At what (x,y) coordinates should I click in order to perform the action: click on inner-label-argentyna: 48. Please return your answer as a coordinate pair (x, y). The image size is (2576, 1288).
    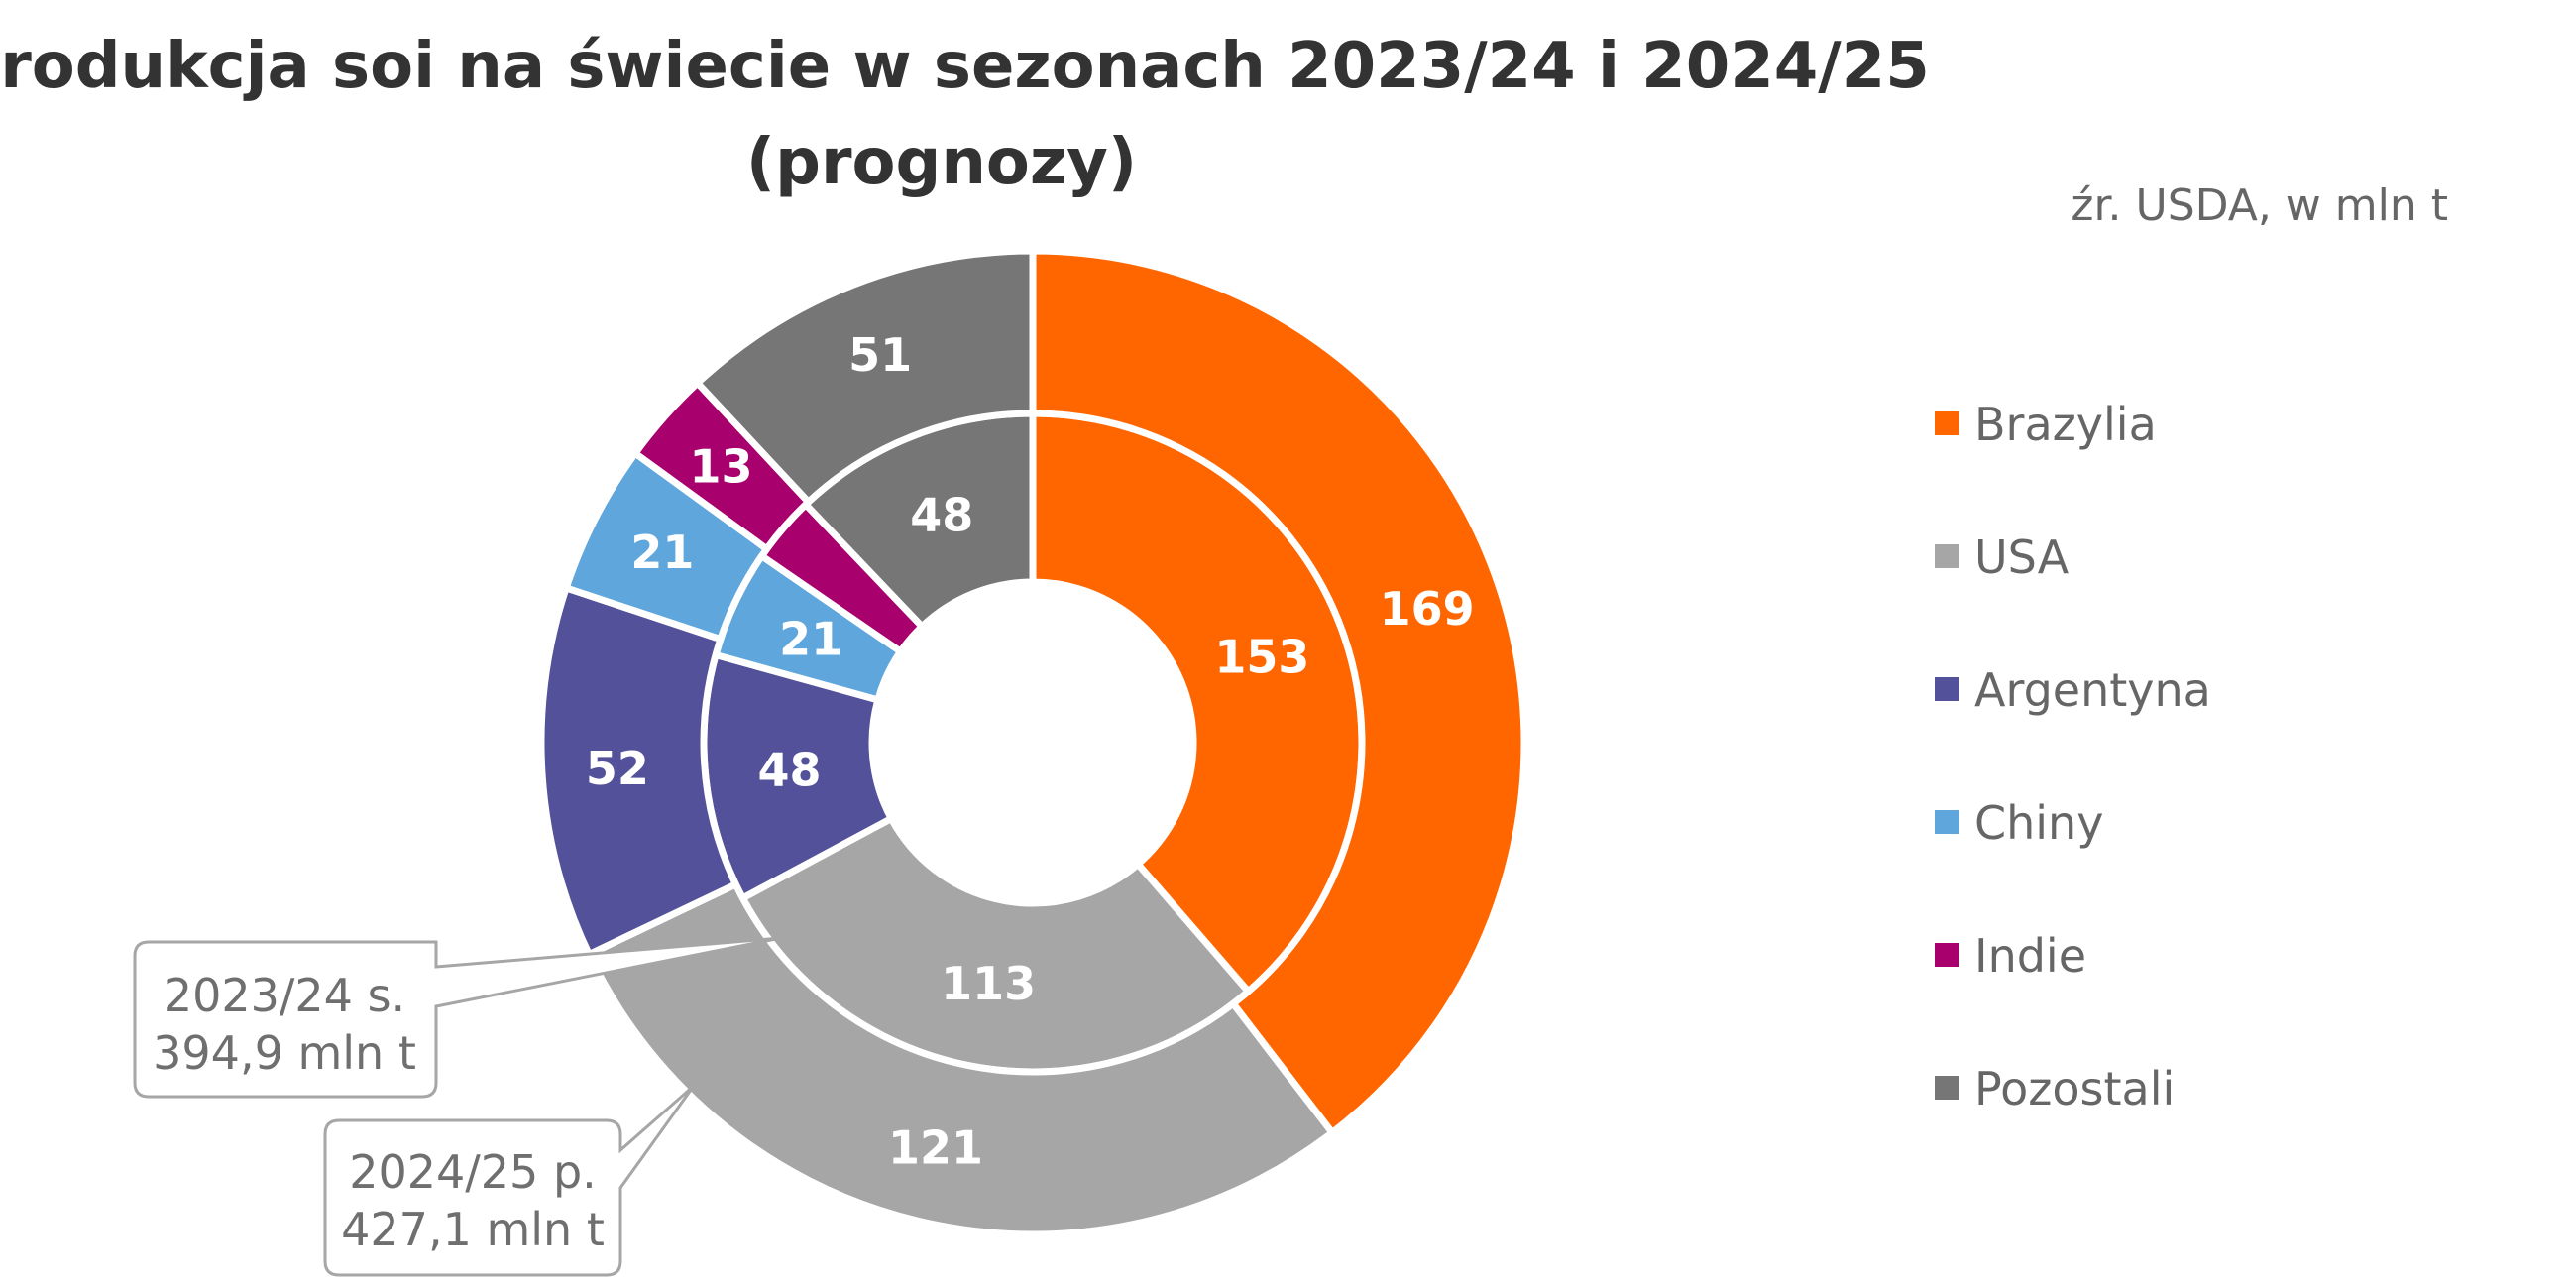
    Looking at the image, I should click on (790, 769).